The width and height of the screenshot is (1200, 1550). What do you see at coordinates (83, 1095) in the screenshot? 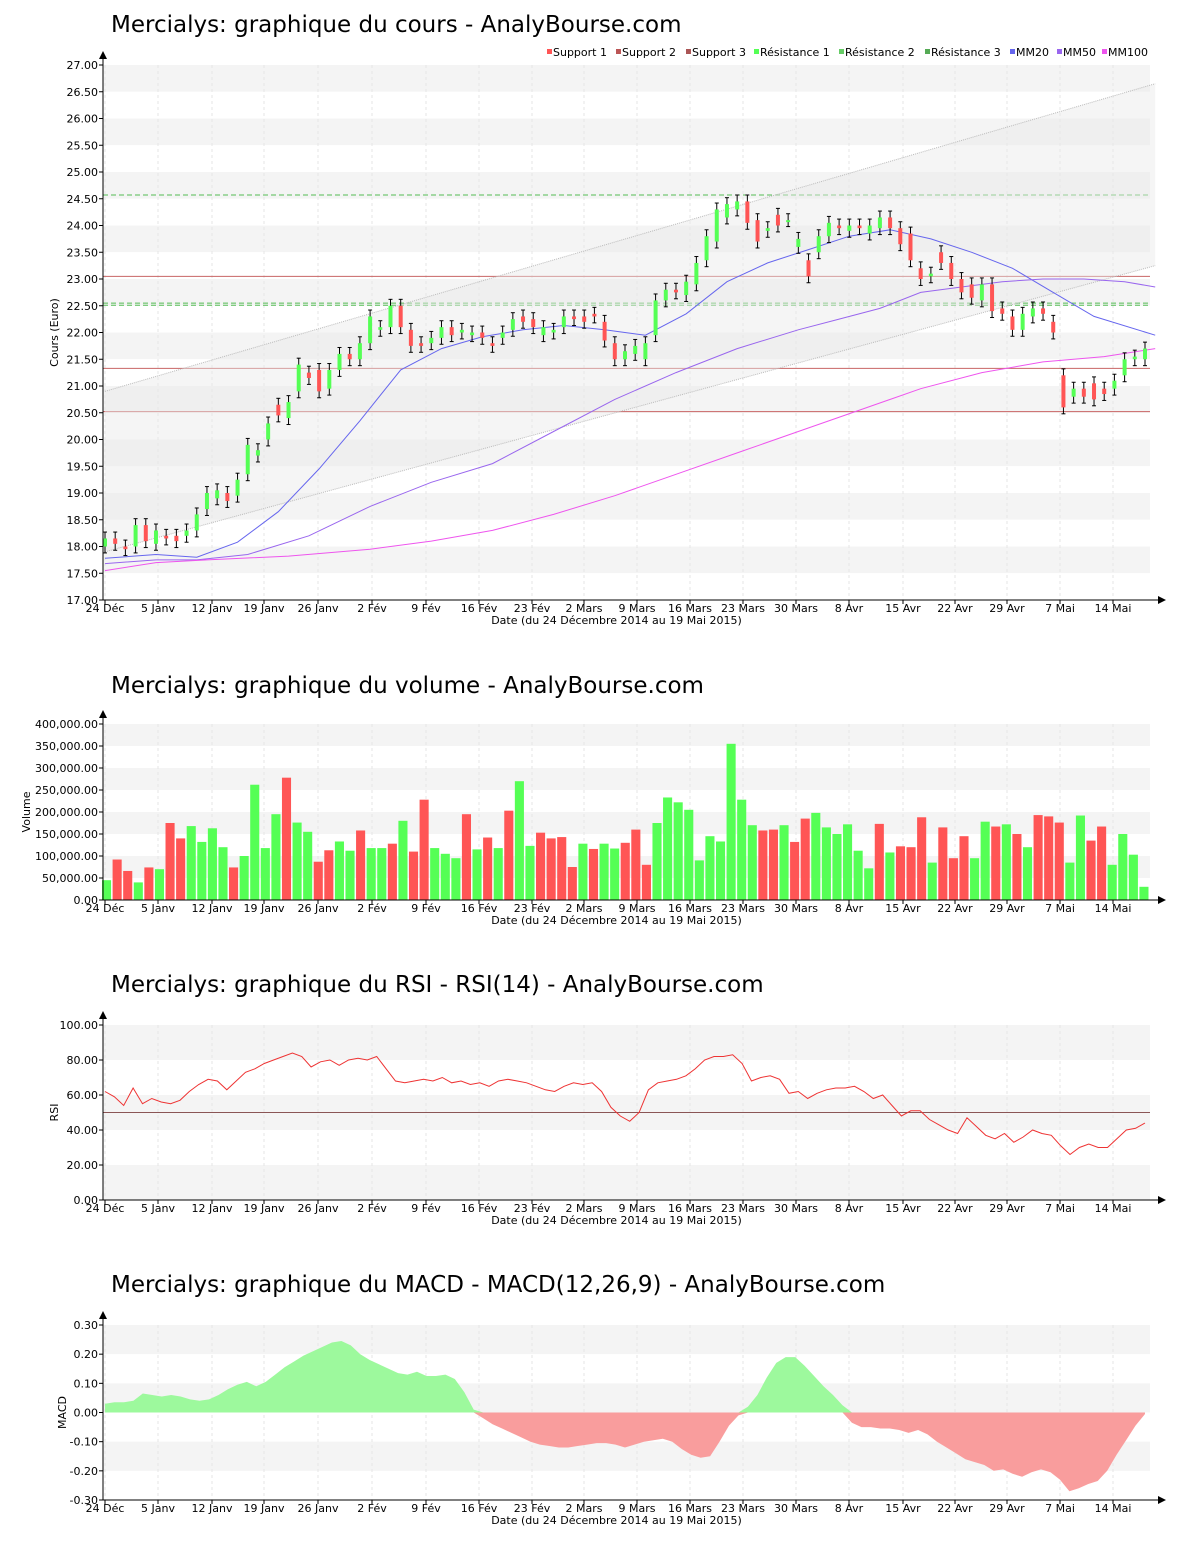
I see `y-tick-label: 60.00` at bounding box center [83, 1095].